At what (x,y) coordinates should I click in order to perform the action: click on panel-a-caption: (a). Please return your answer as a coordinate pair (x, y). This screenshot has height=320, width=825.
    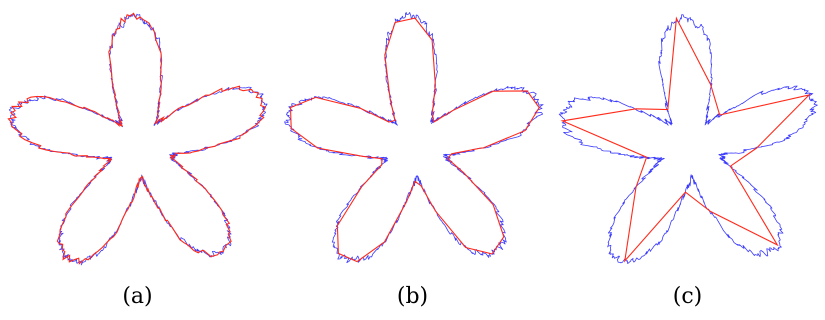
    Looking at the image, I should click on (137, 296).